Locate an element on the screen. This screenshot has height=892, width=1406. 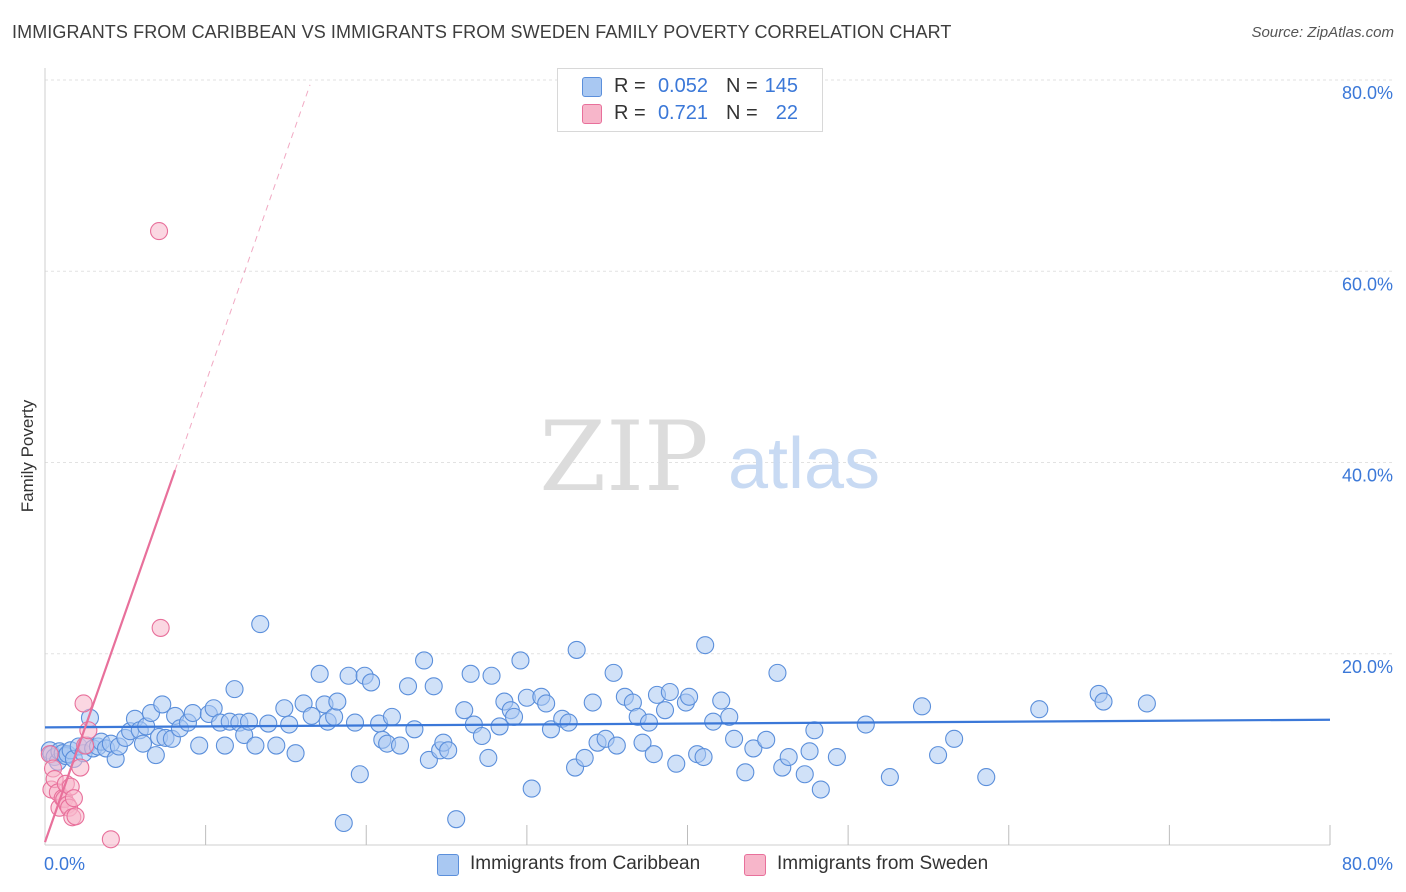
sweden-swatch is located at coordinates (592, 114).